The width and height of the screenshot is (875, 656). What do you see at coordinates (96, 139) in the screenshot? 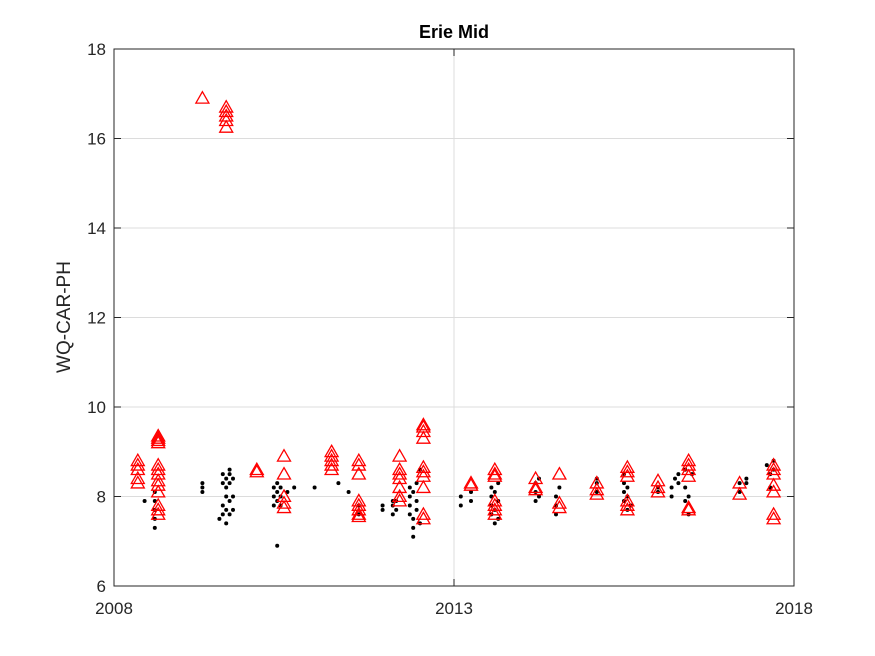
I see `y-tick-label: 16` at bounding box center [96, 139].